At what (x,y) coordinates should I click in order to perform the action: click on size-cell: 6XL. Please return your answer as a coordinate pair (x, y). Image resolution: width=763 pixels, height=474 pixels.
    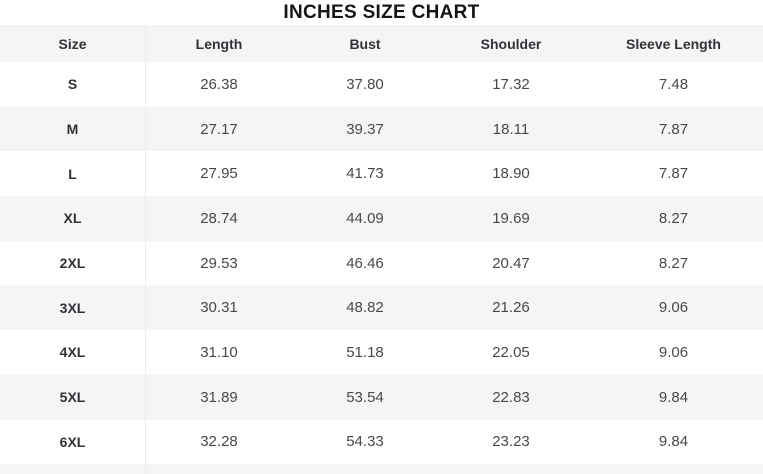
    Looking at the image, I should click on (73, 442).